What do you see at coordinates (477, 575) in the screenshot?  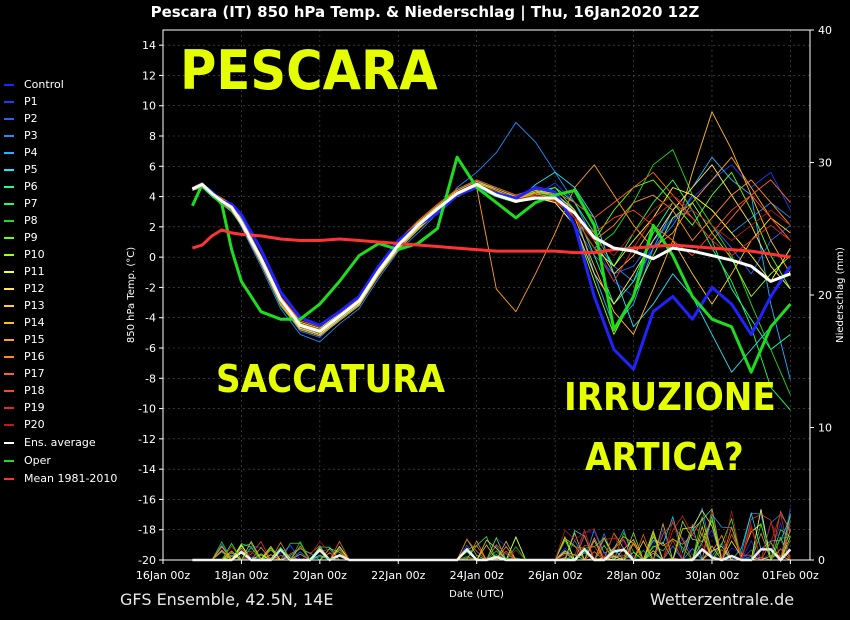 I see `x-tick-label: 24Jan 00z` at bounding box center [477, 575].